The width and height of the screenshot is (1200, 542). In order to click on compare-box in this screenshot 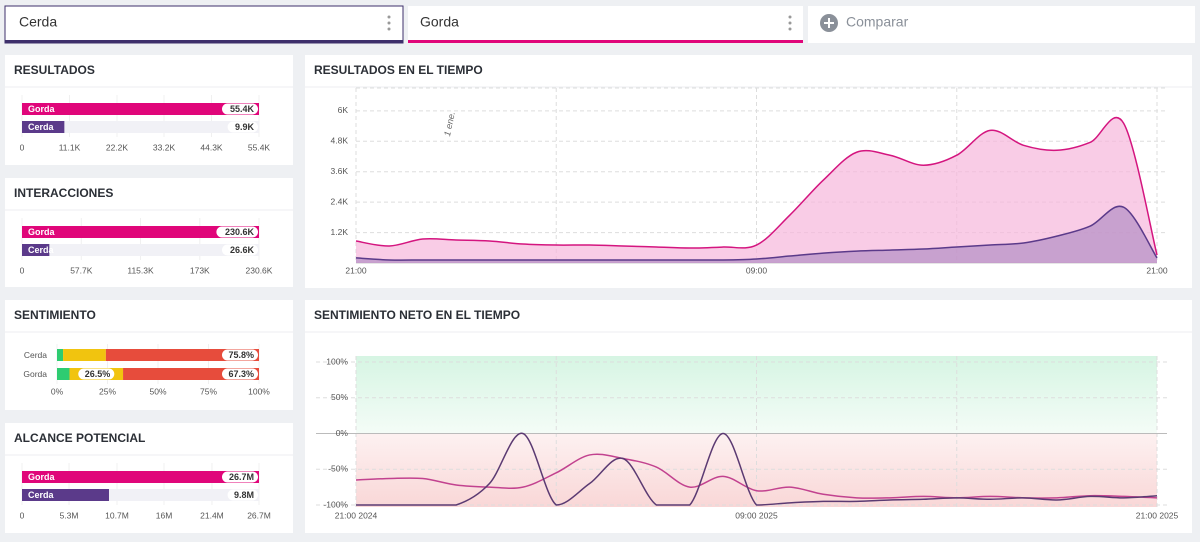, I will do `click(1001, 24)`.